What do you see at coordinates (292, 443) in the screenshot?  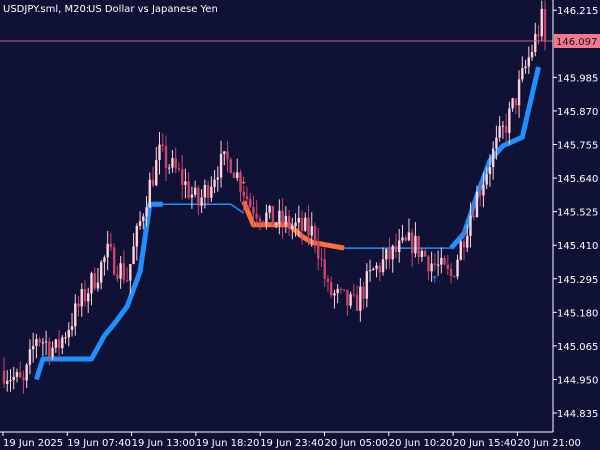 I see `x-tick-label: 19 Jun 23:40` at bounding box center [292, 443].